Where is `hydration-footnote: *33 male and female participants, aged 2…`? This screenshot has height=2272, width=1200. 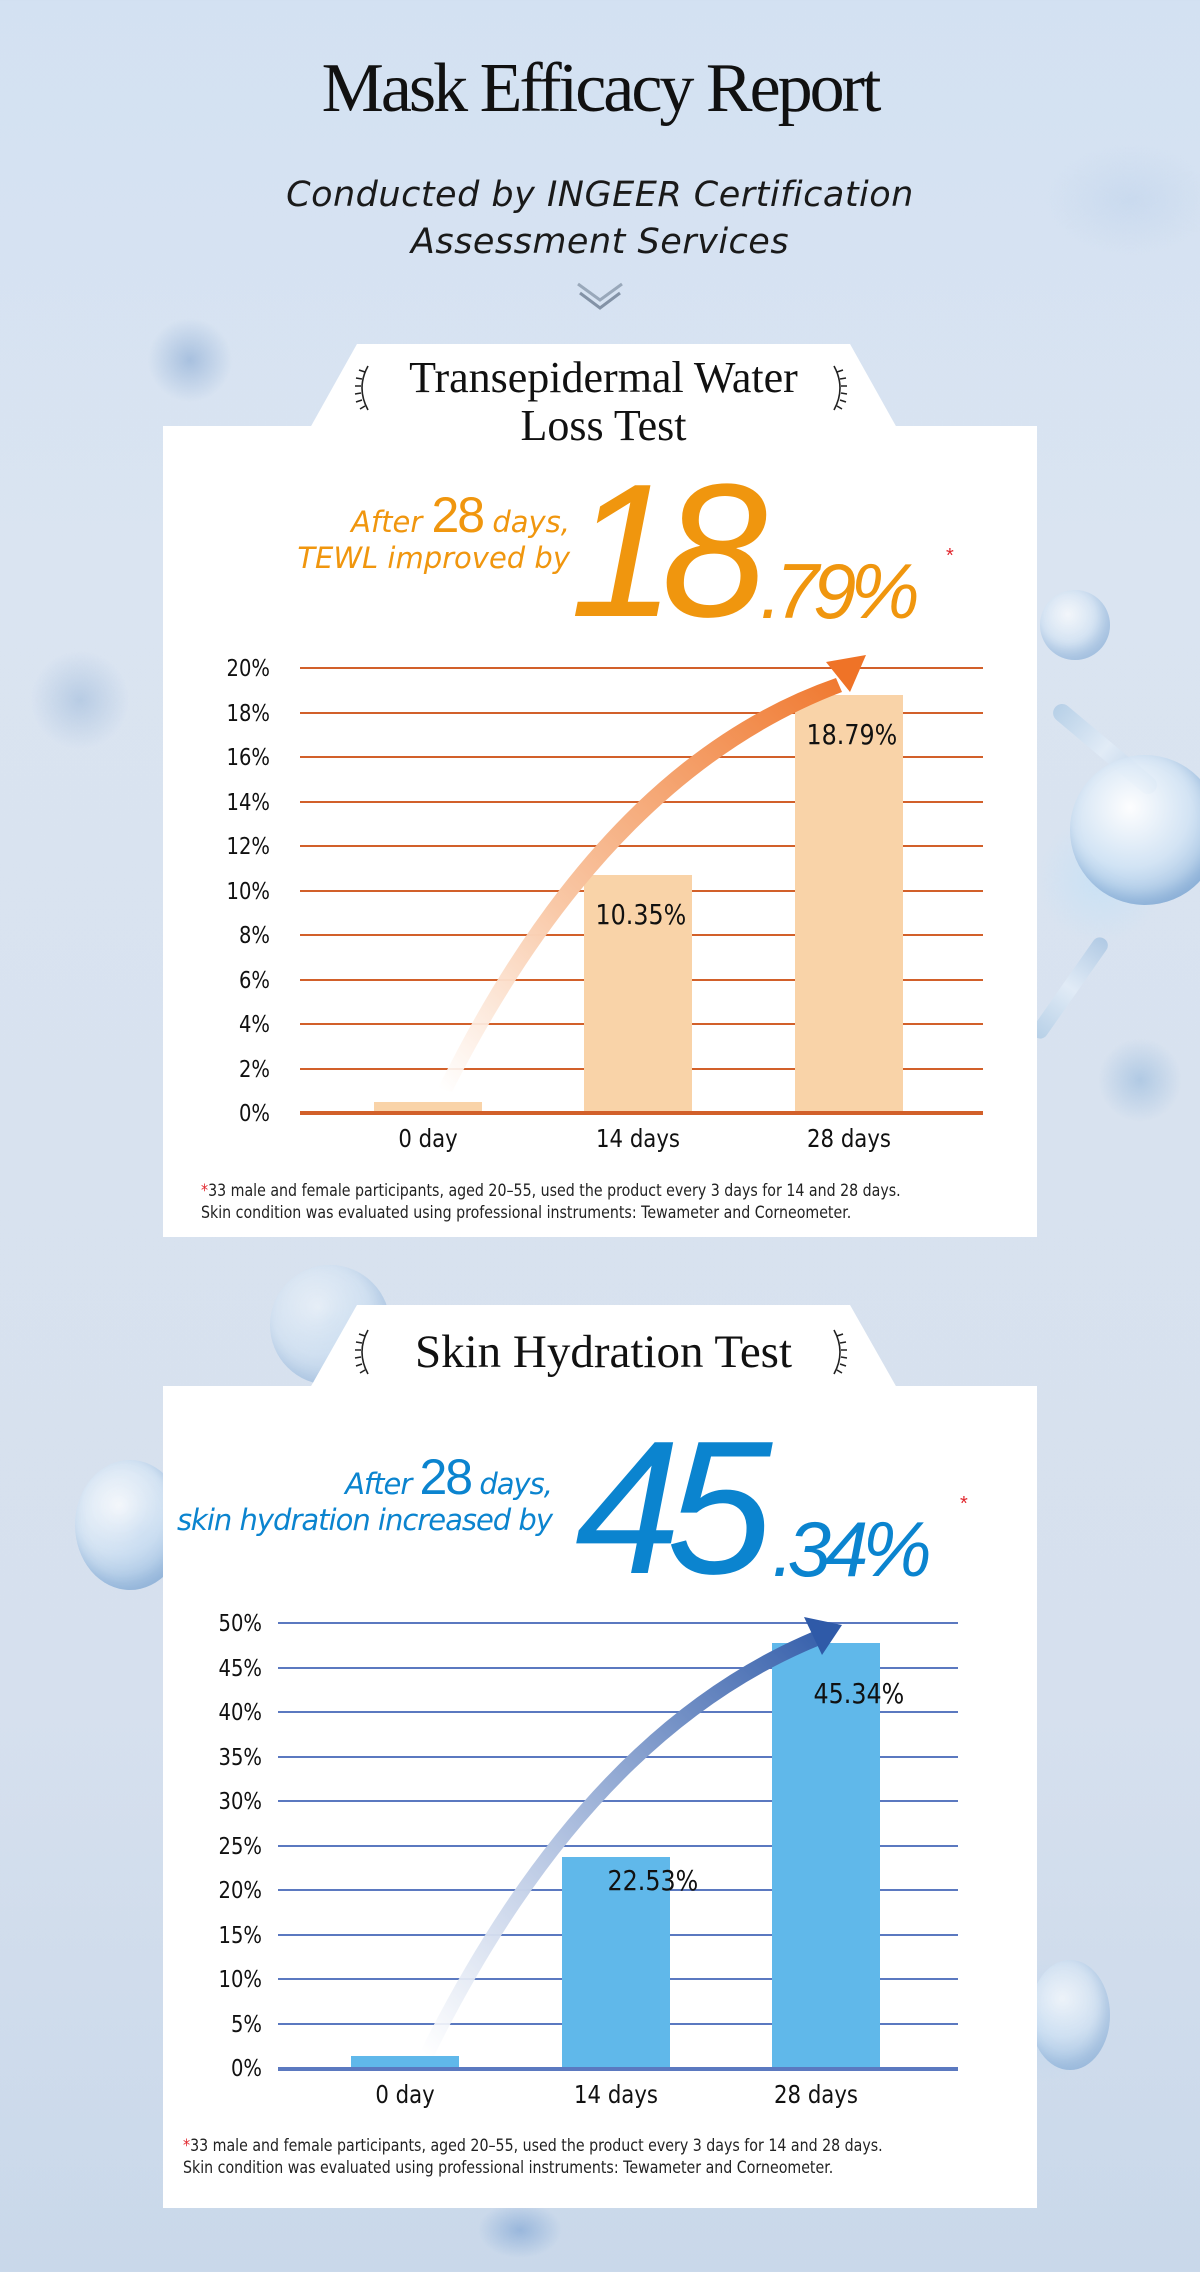
hydration-footnote: *33 male and female participants, aged 2… is located at coordinates (533, 2157).